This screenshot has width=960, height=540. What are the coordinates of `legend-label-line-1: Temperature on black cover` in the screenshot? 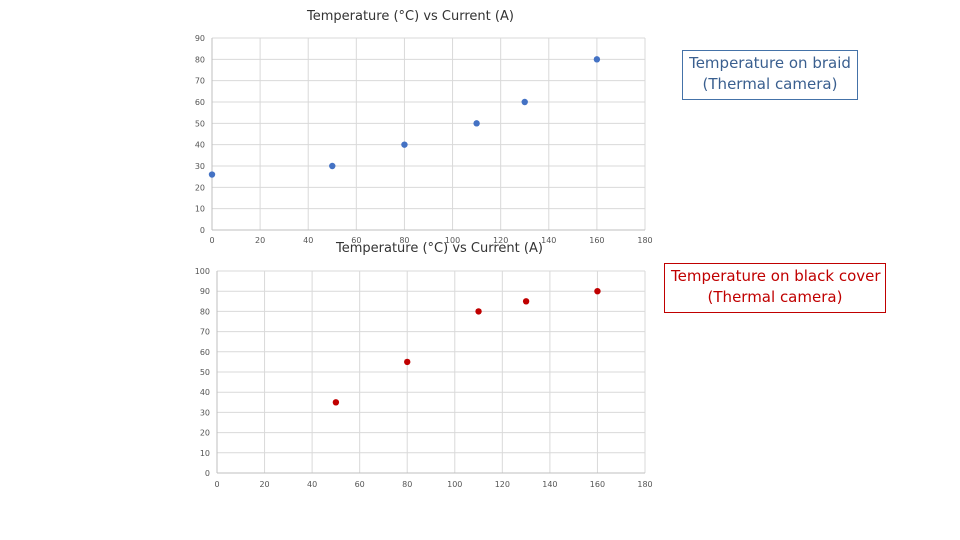 It's located at (776, 276).